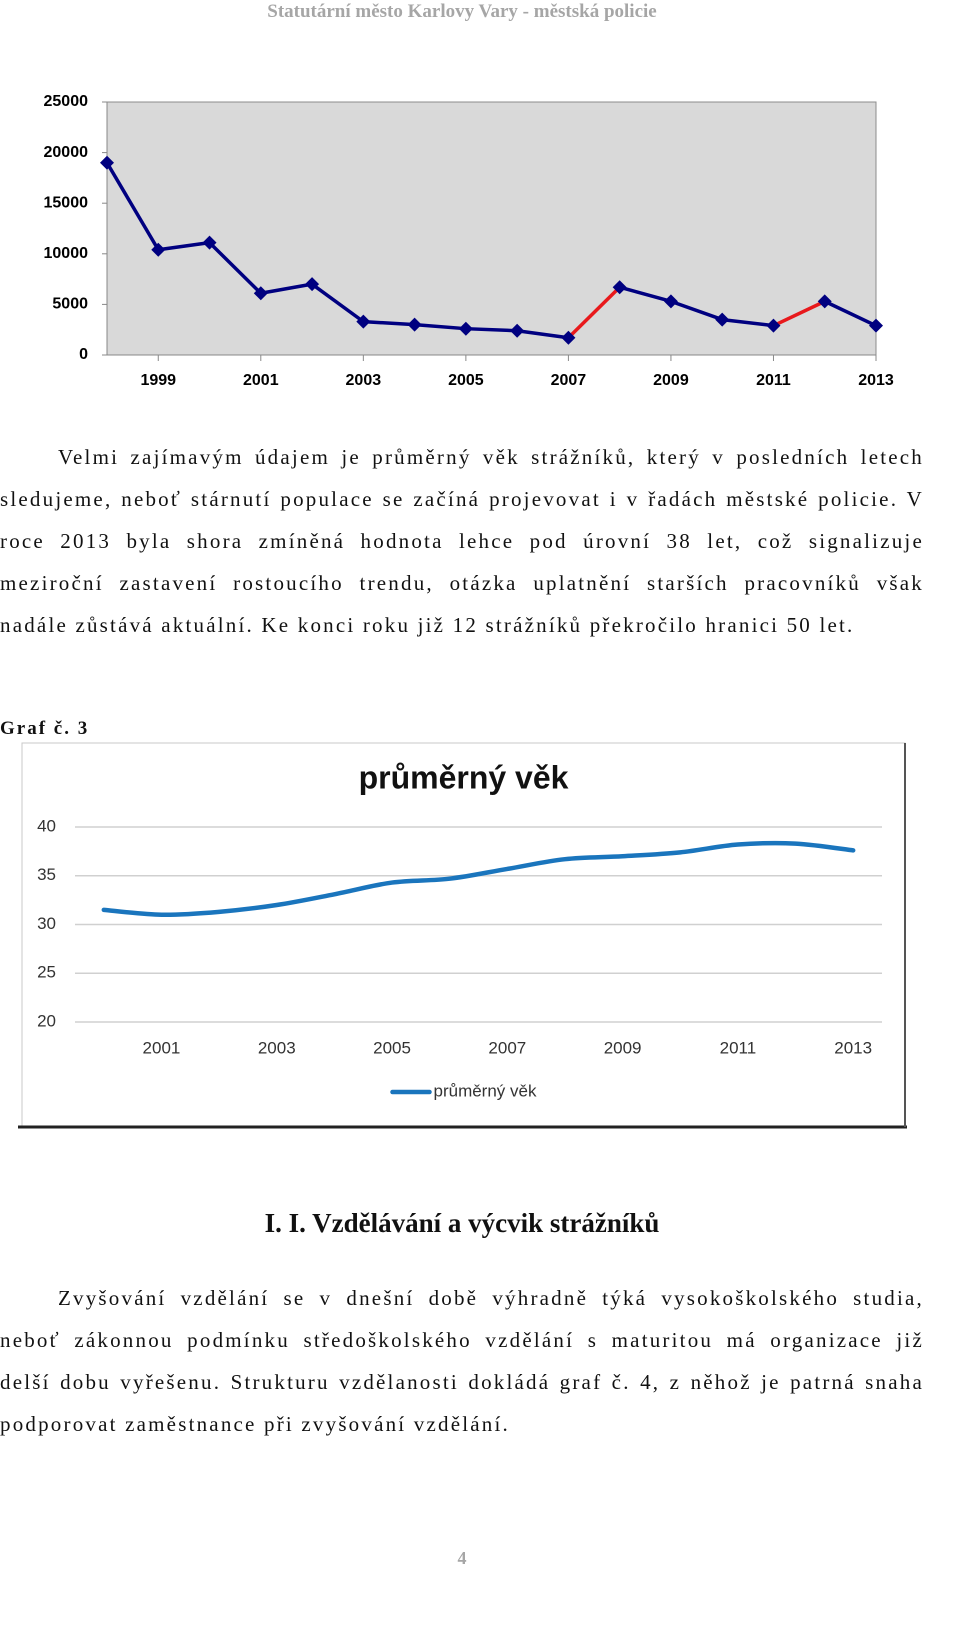 Image resolution: width=960 pixels, height=1627 pixels. Describe the element at coordinates (46, 923) in the screenshot. I see `y-tick-label: 30` at that location.